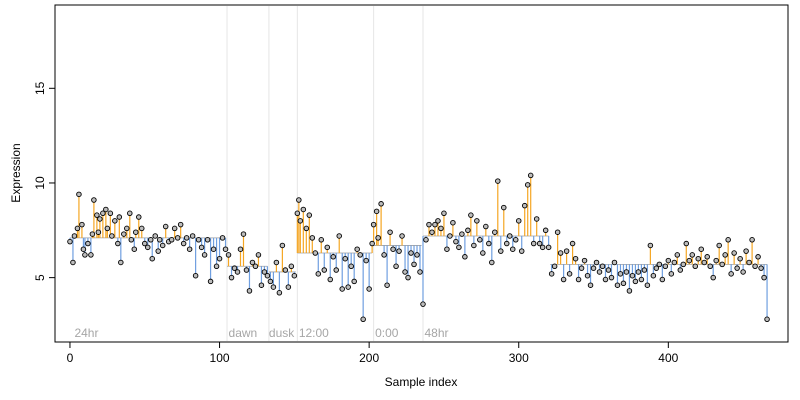 Image resolution: width=800 pixels, height=400 pixels. What do you see at coordinates (44, 181) in the screenshot?
I see `y-axis: 5 10 15` at bounding box center [44, 181].